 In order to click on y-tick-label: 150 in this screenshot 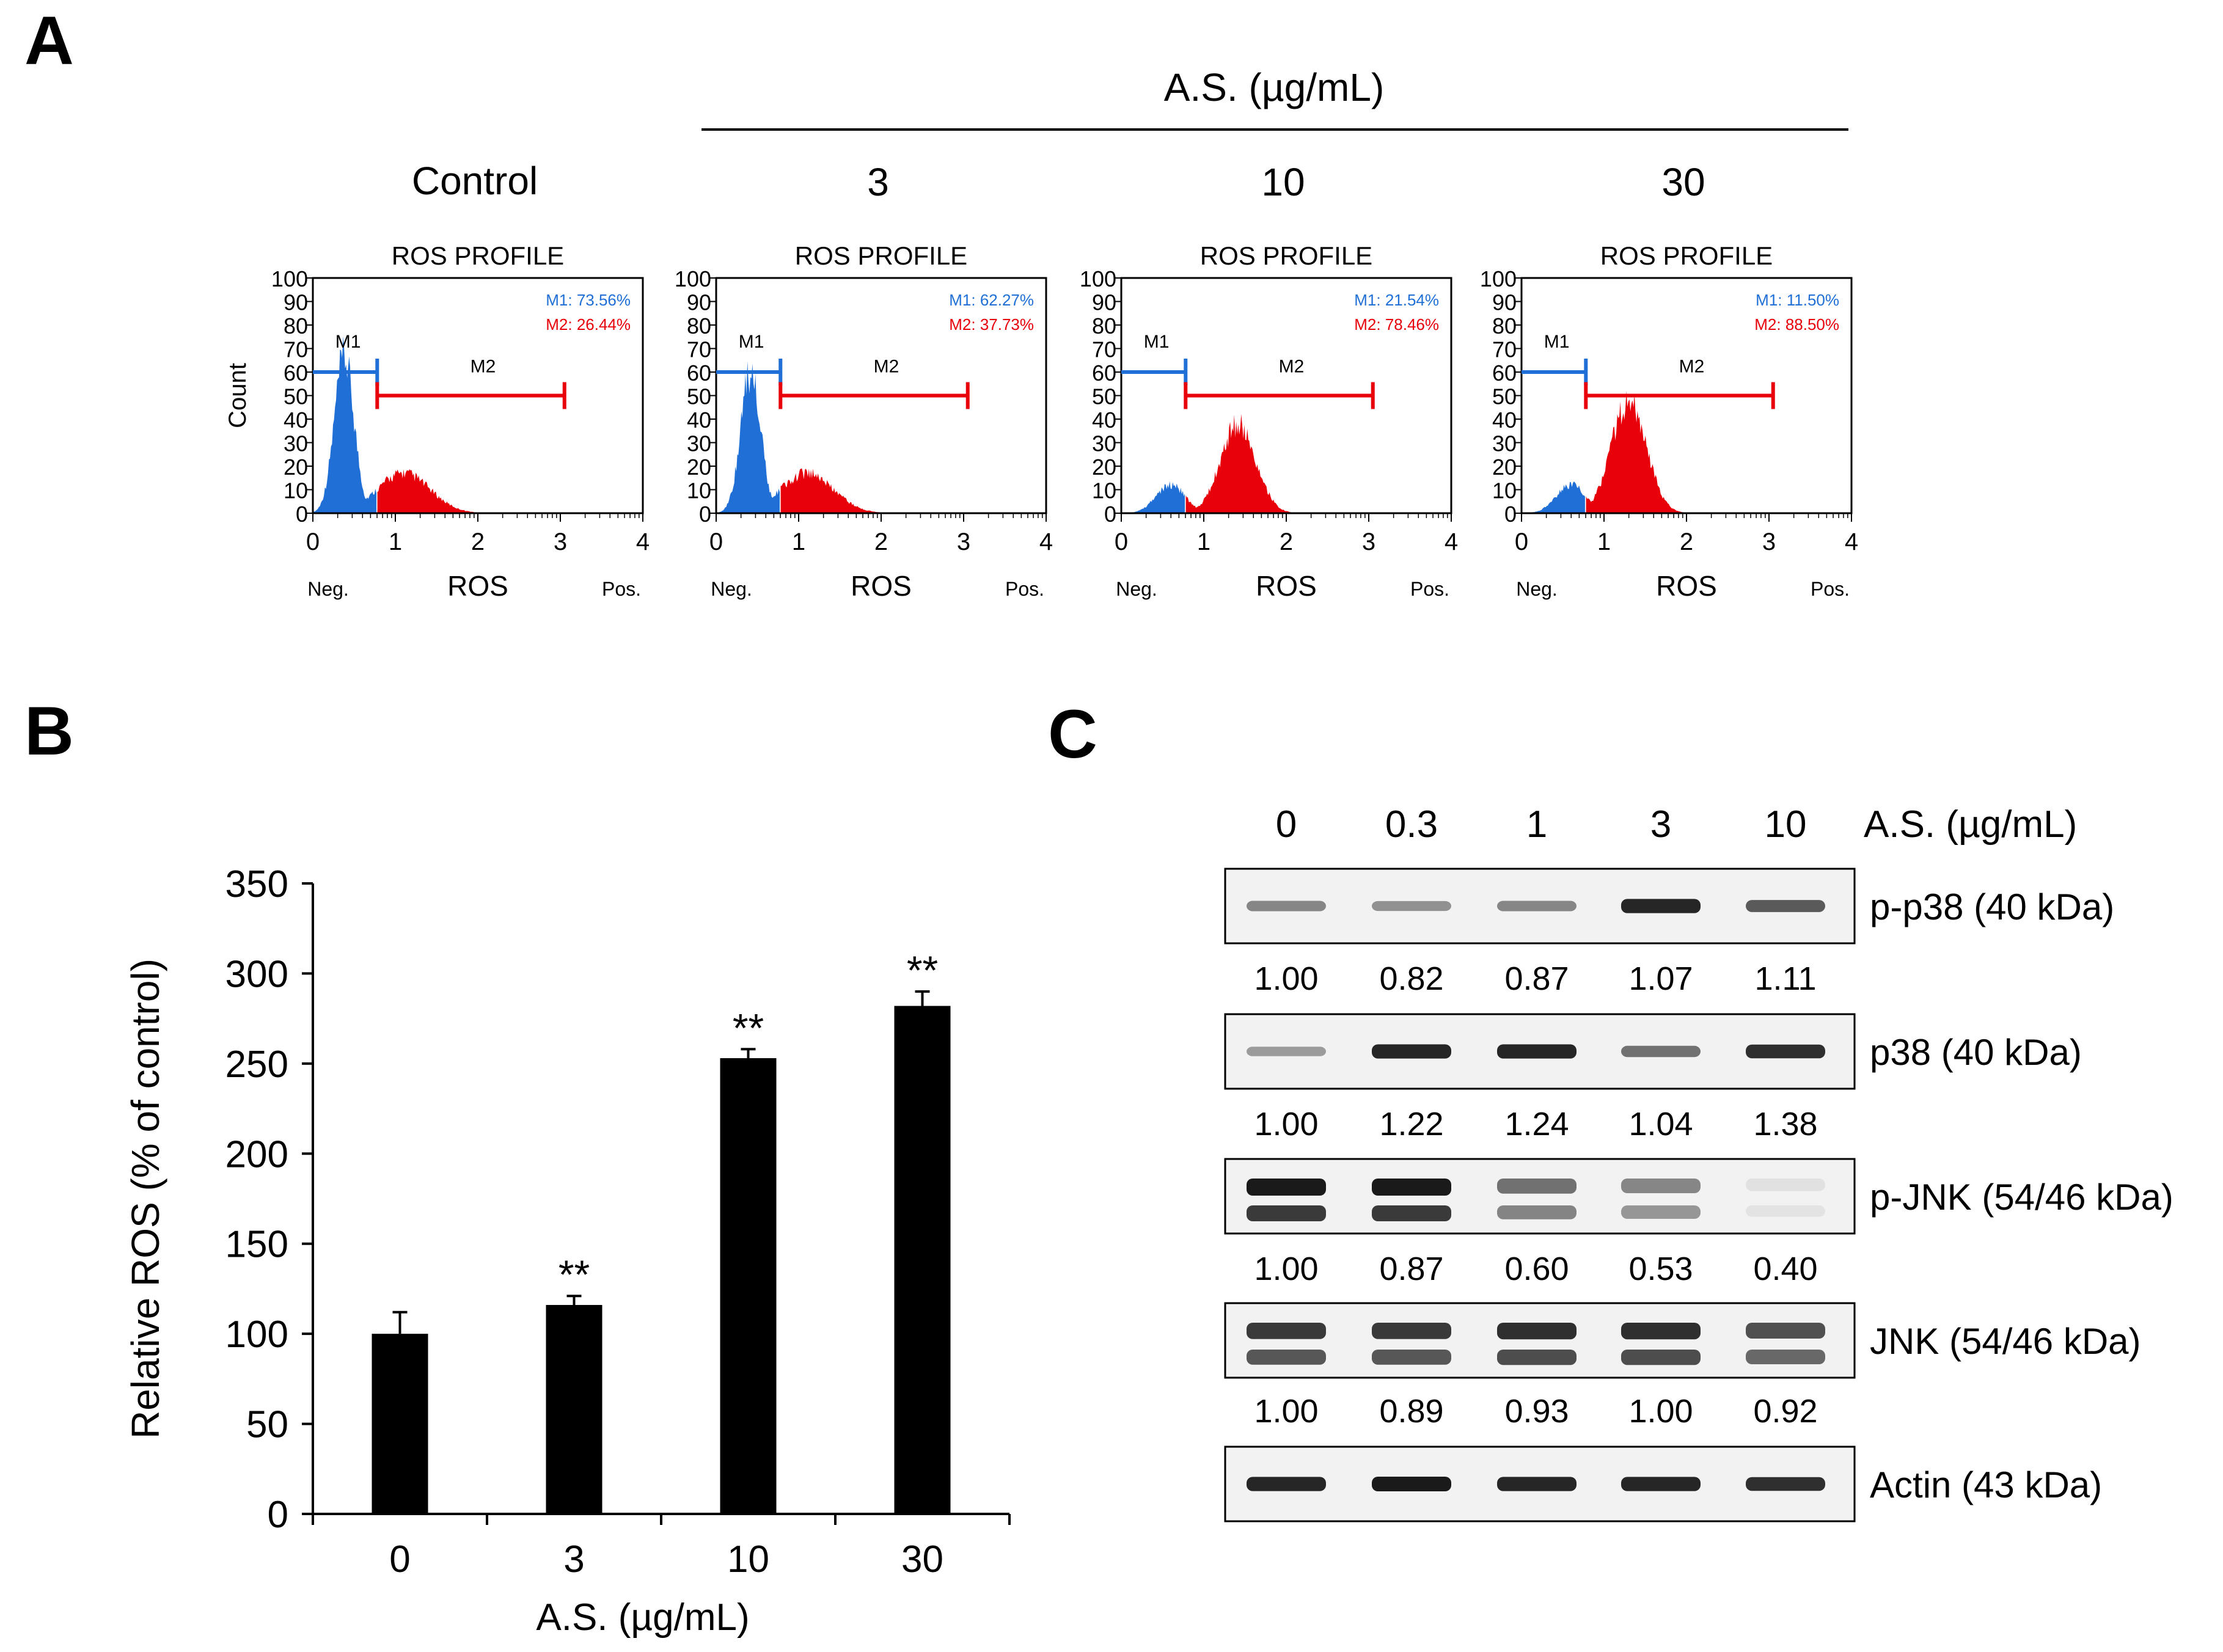, I will do `click(256, 1245)`.